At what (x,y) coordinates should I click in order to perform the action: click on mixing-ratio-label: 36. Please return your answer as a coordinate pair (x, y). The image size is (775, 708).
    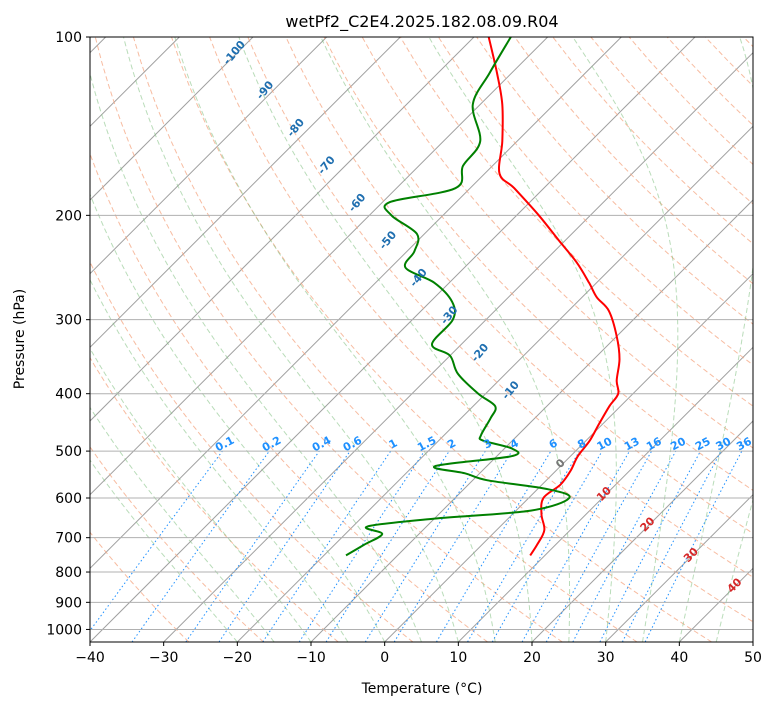
    Looking at the image, I should click on (744, 444).